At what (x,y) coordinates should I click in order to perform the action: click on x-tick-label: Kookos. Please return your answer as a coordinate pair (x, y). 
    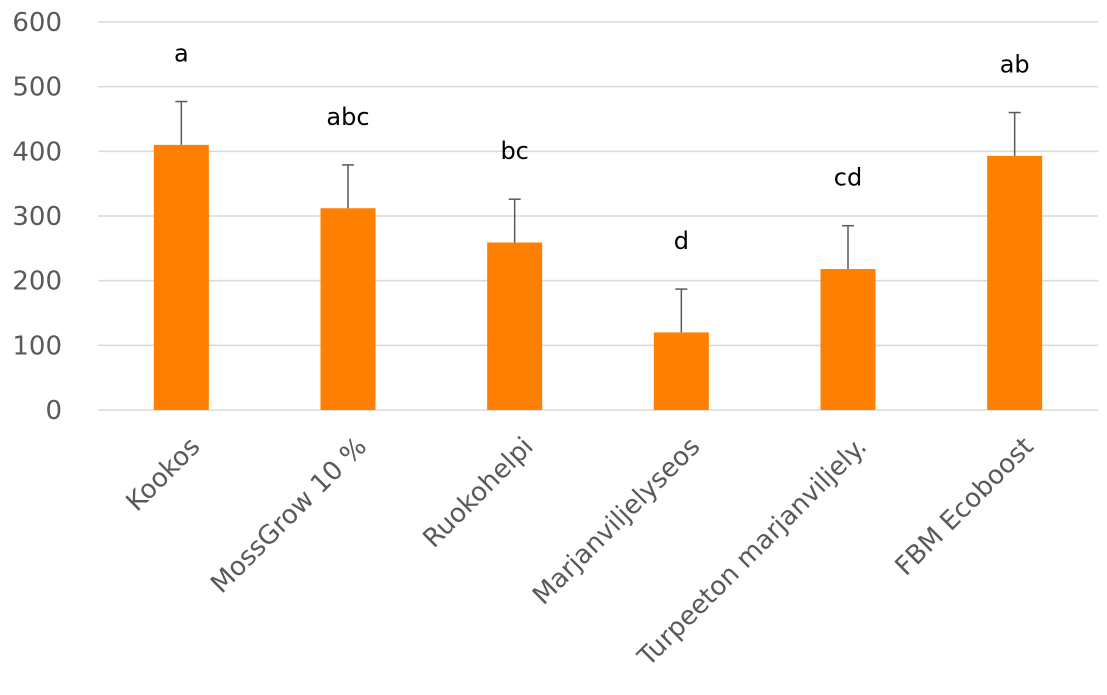
    Looking at the image, I should click on (164, 475).